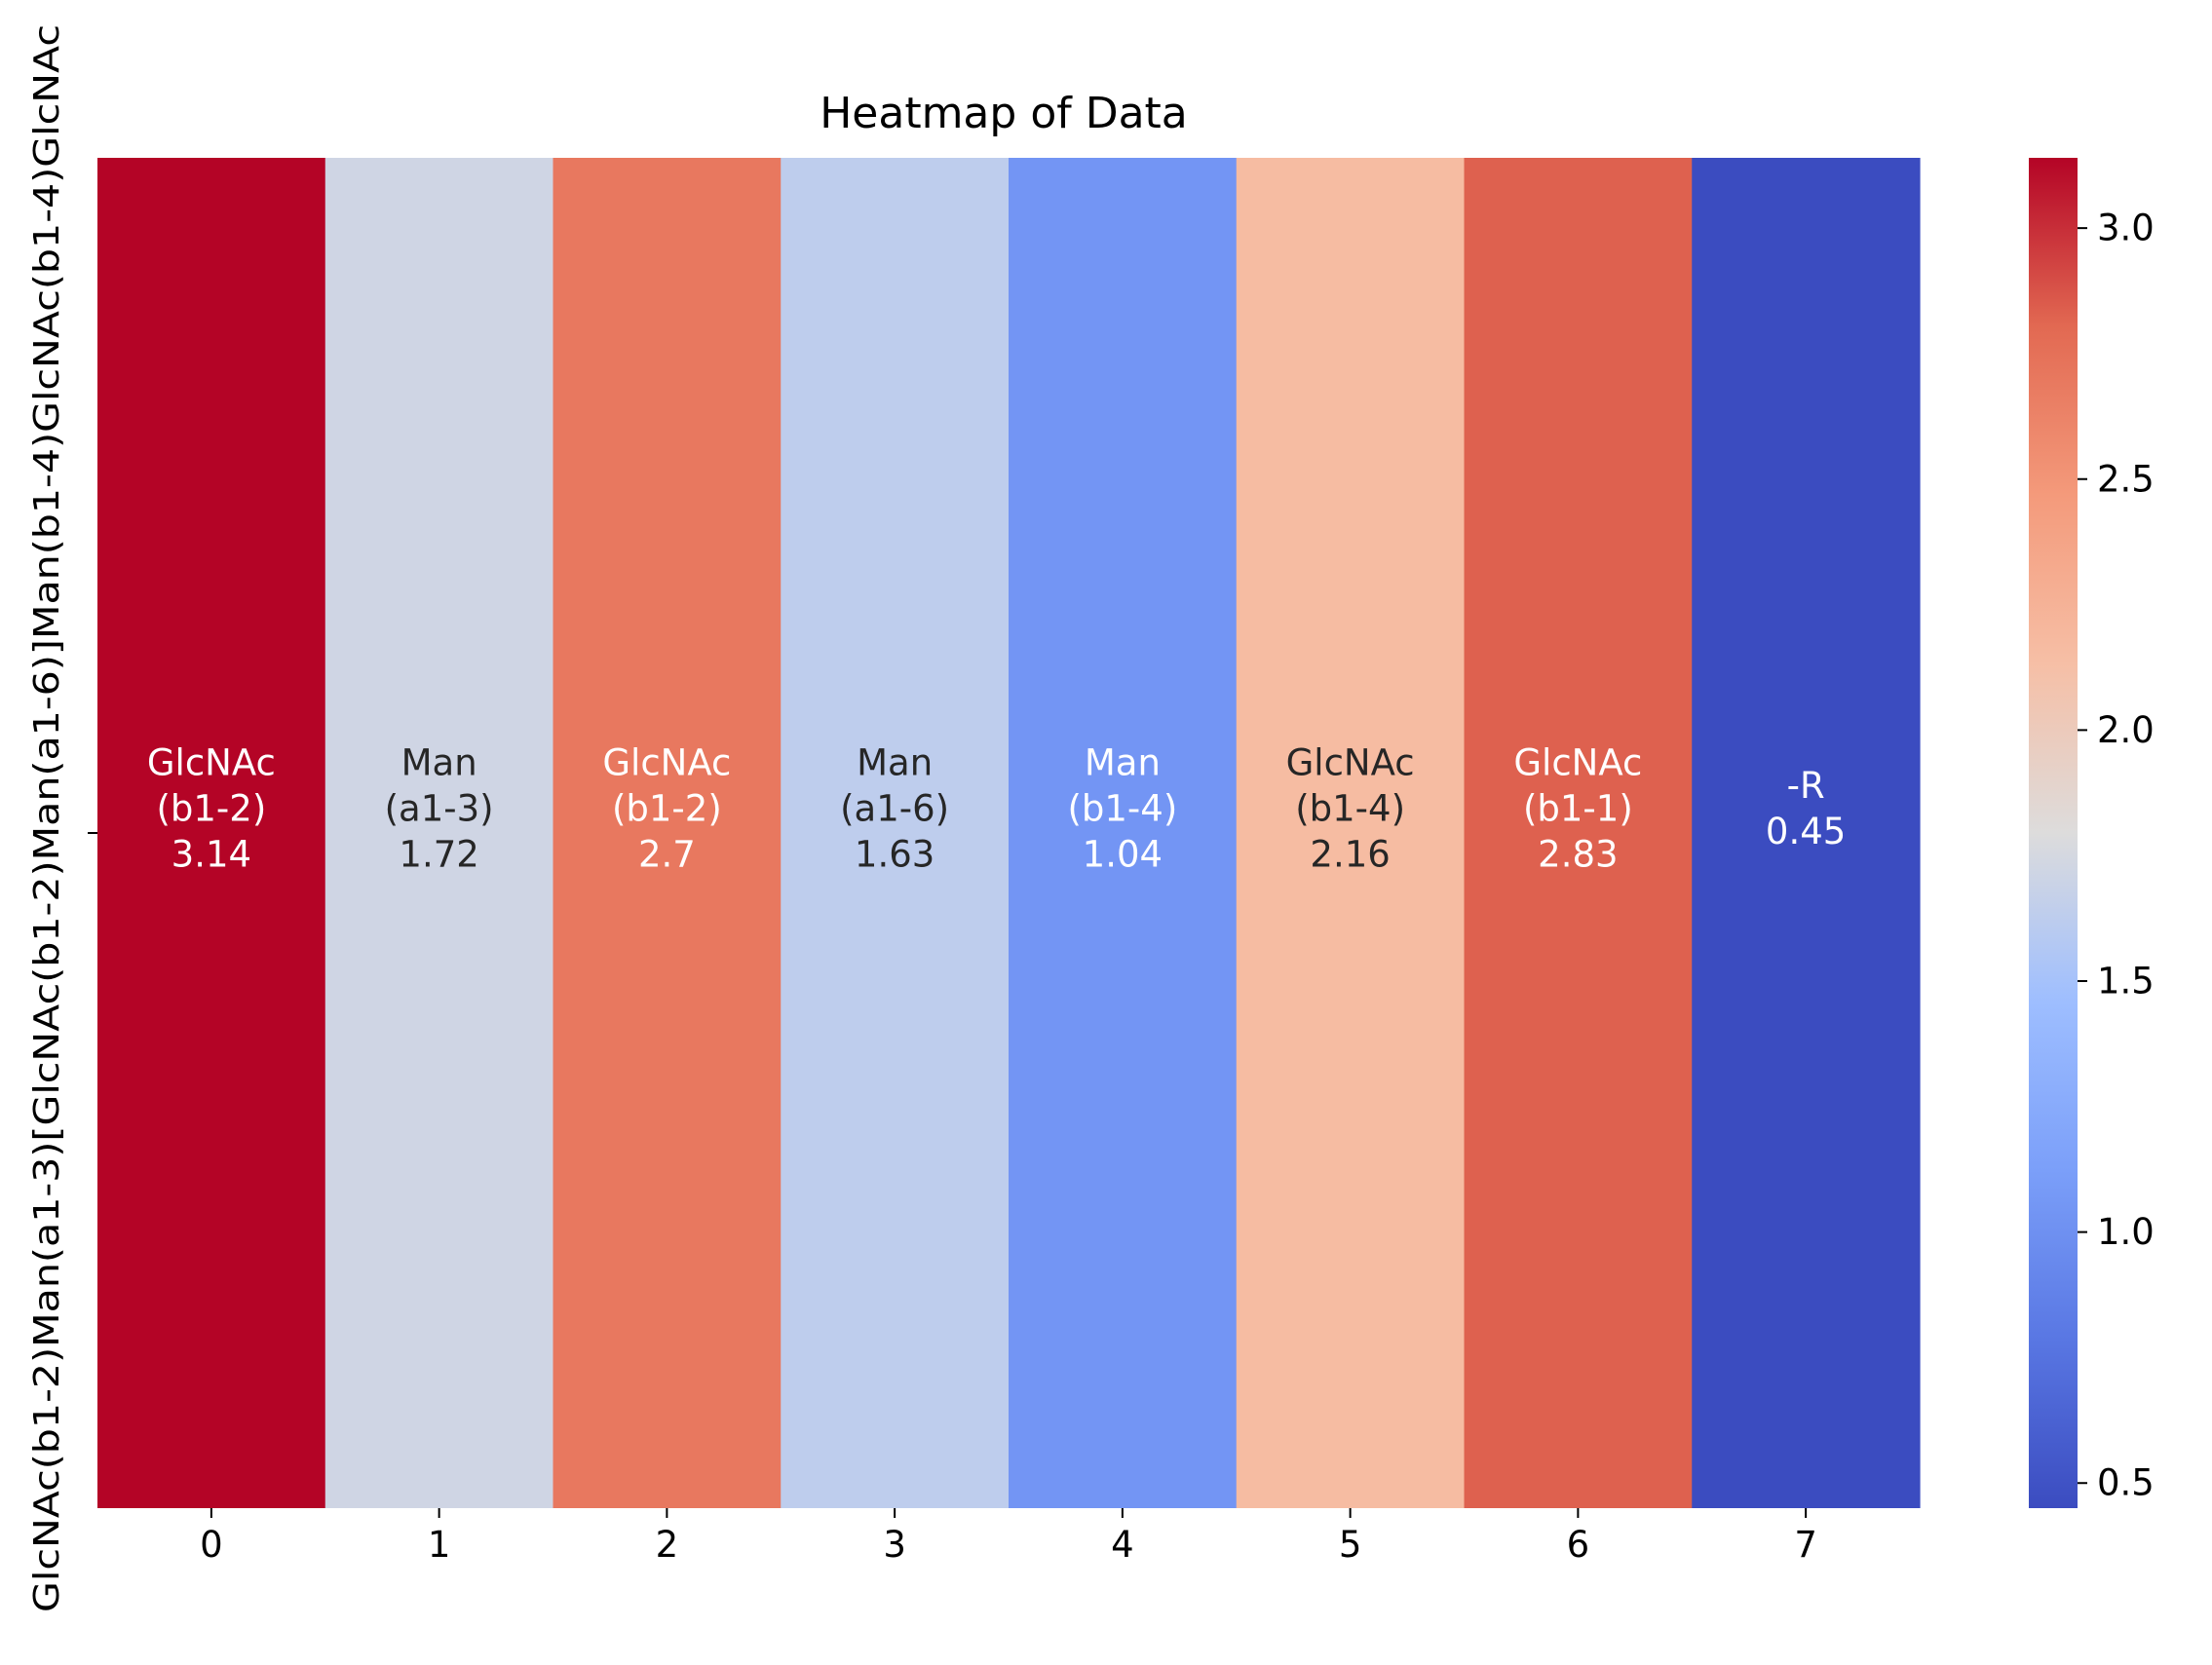  What do you see at coordinates (895, 855) in the screenshot?
I see `cell-label: 1.63` at bounding box center [895, 855].